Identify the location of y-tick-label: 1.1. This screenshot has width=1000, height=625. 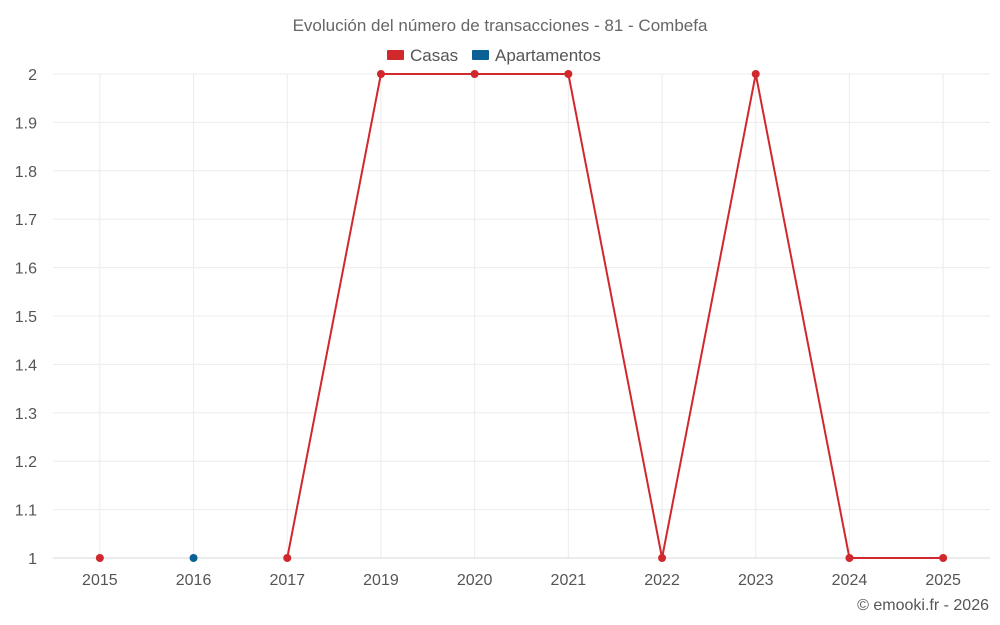
(26, 511).